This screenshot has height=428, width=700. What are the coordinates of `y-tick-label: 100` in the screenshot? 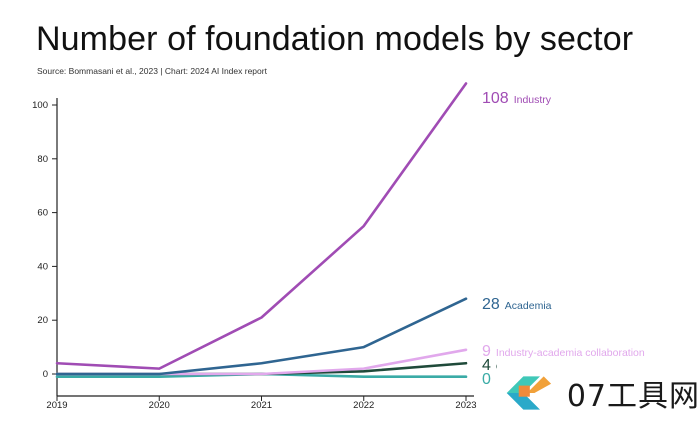 It's located at (40, 105).